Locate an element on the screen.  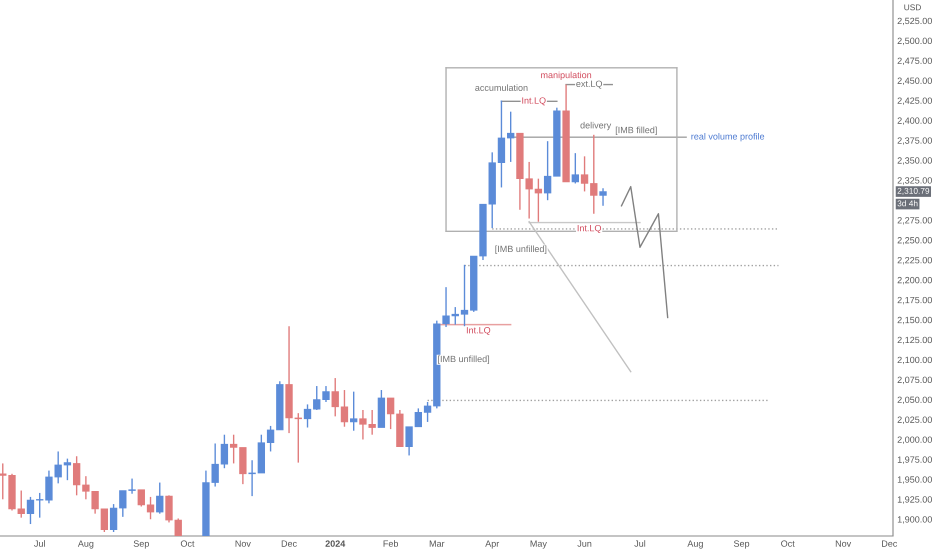
y-tick-label: 2,450.00 is located at coordinates (915, 81).